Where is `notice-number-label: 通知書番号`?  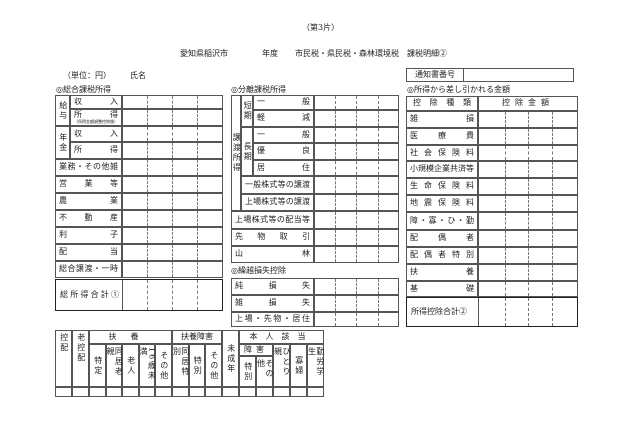
notice-number-label: 通知書番号 is located at coordinates (435, 75).